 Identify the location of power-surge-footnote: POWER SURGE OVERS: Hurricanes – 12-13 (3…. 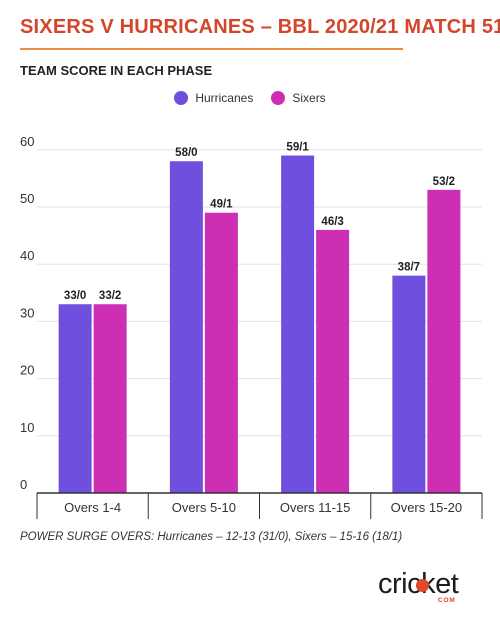
(211, 537).